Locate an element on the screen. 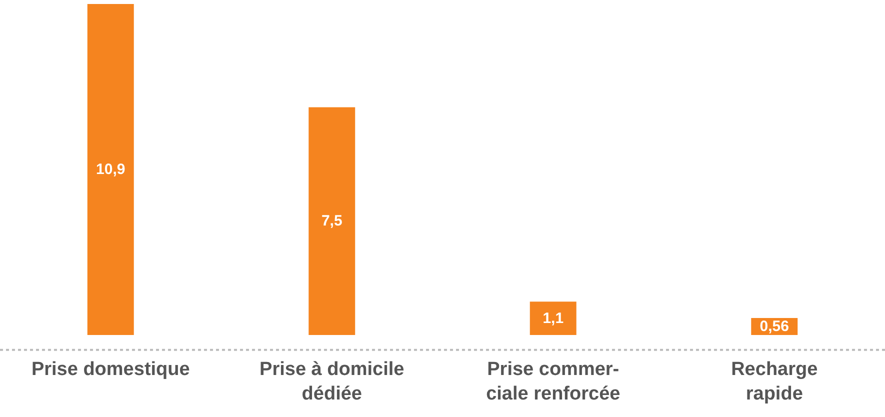 This screenshot has height=417, width=885. data-label: 1,1 is located at coordinates (553, 318).